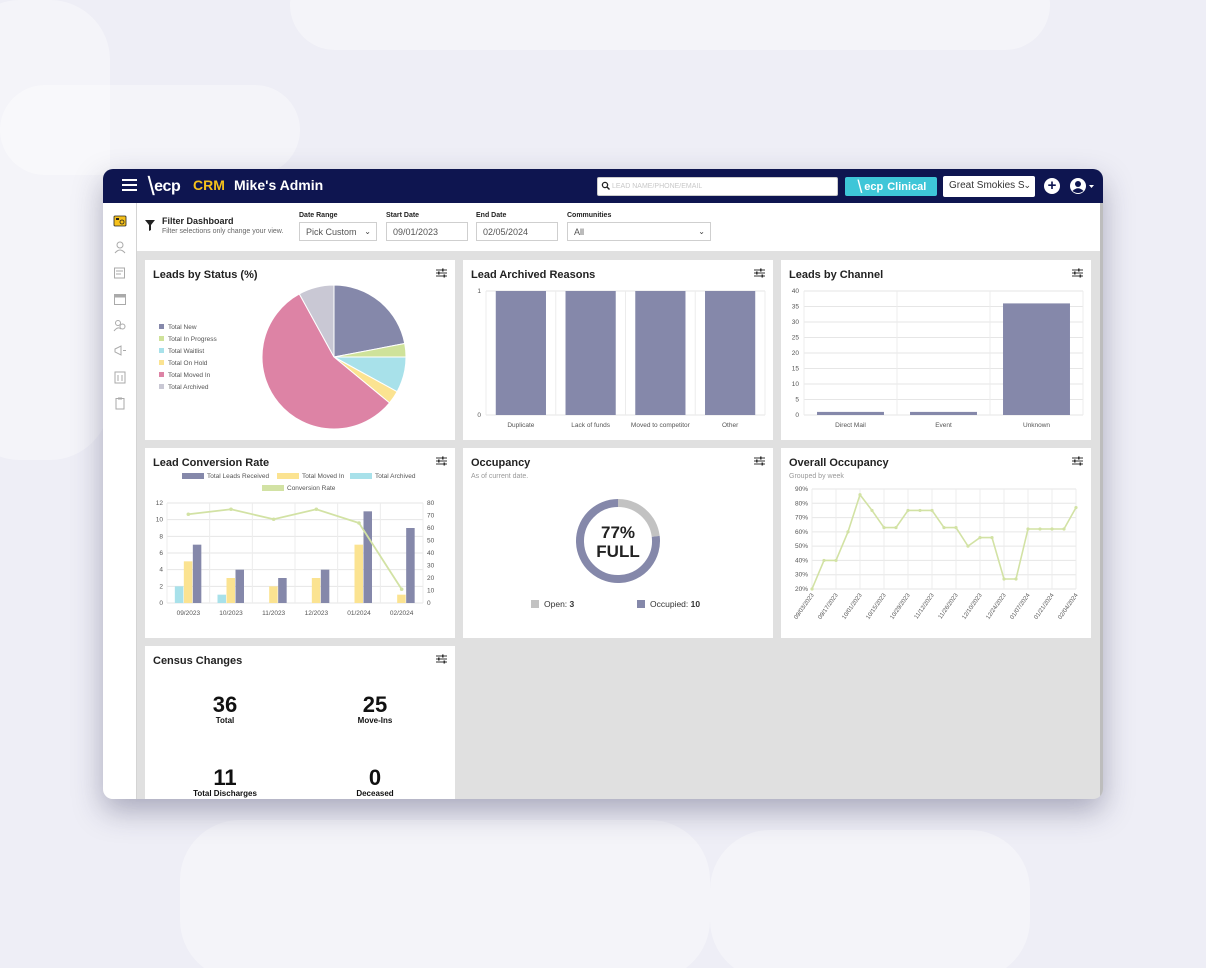 The image size is (1206, 968). I want to click on start-date-input: 09/01/2023, so click(427, 231).